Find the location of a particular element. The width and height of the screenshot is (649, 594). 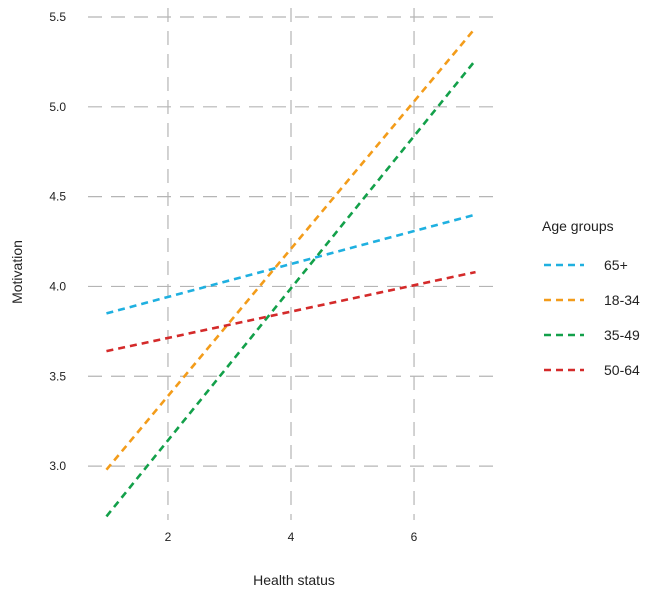

legend-label: 50-64 is located at coordinates (622, 370).